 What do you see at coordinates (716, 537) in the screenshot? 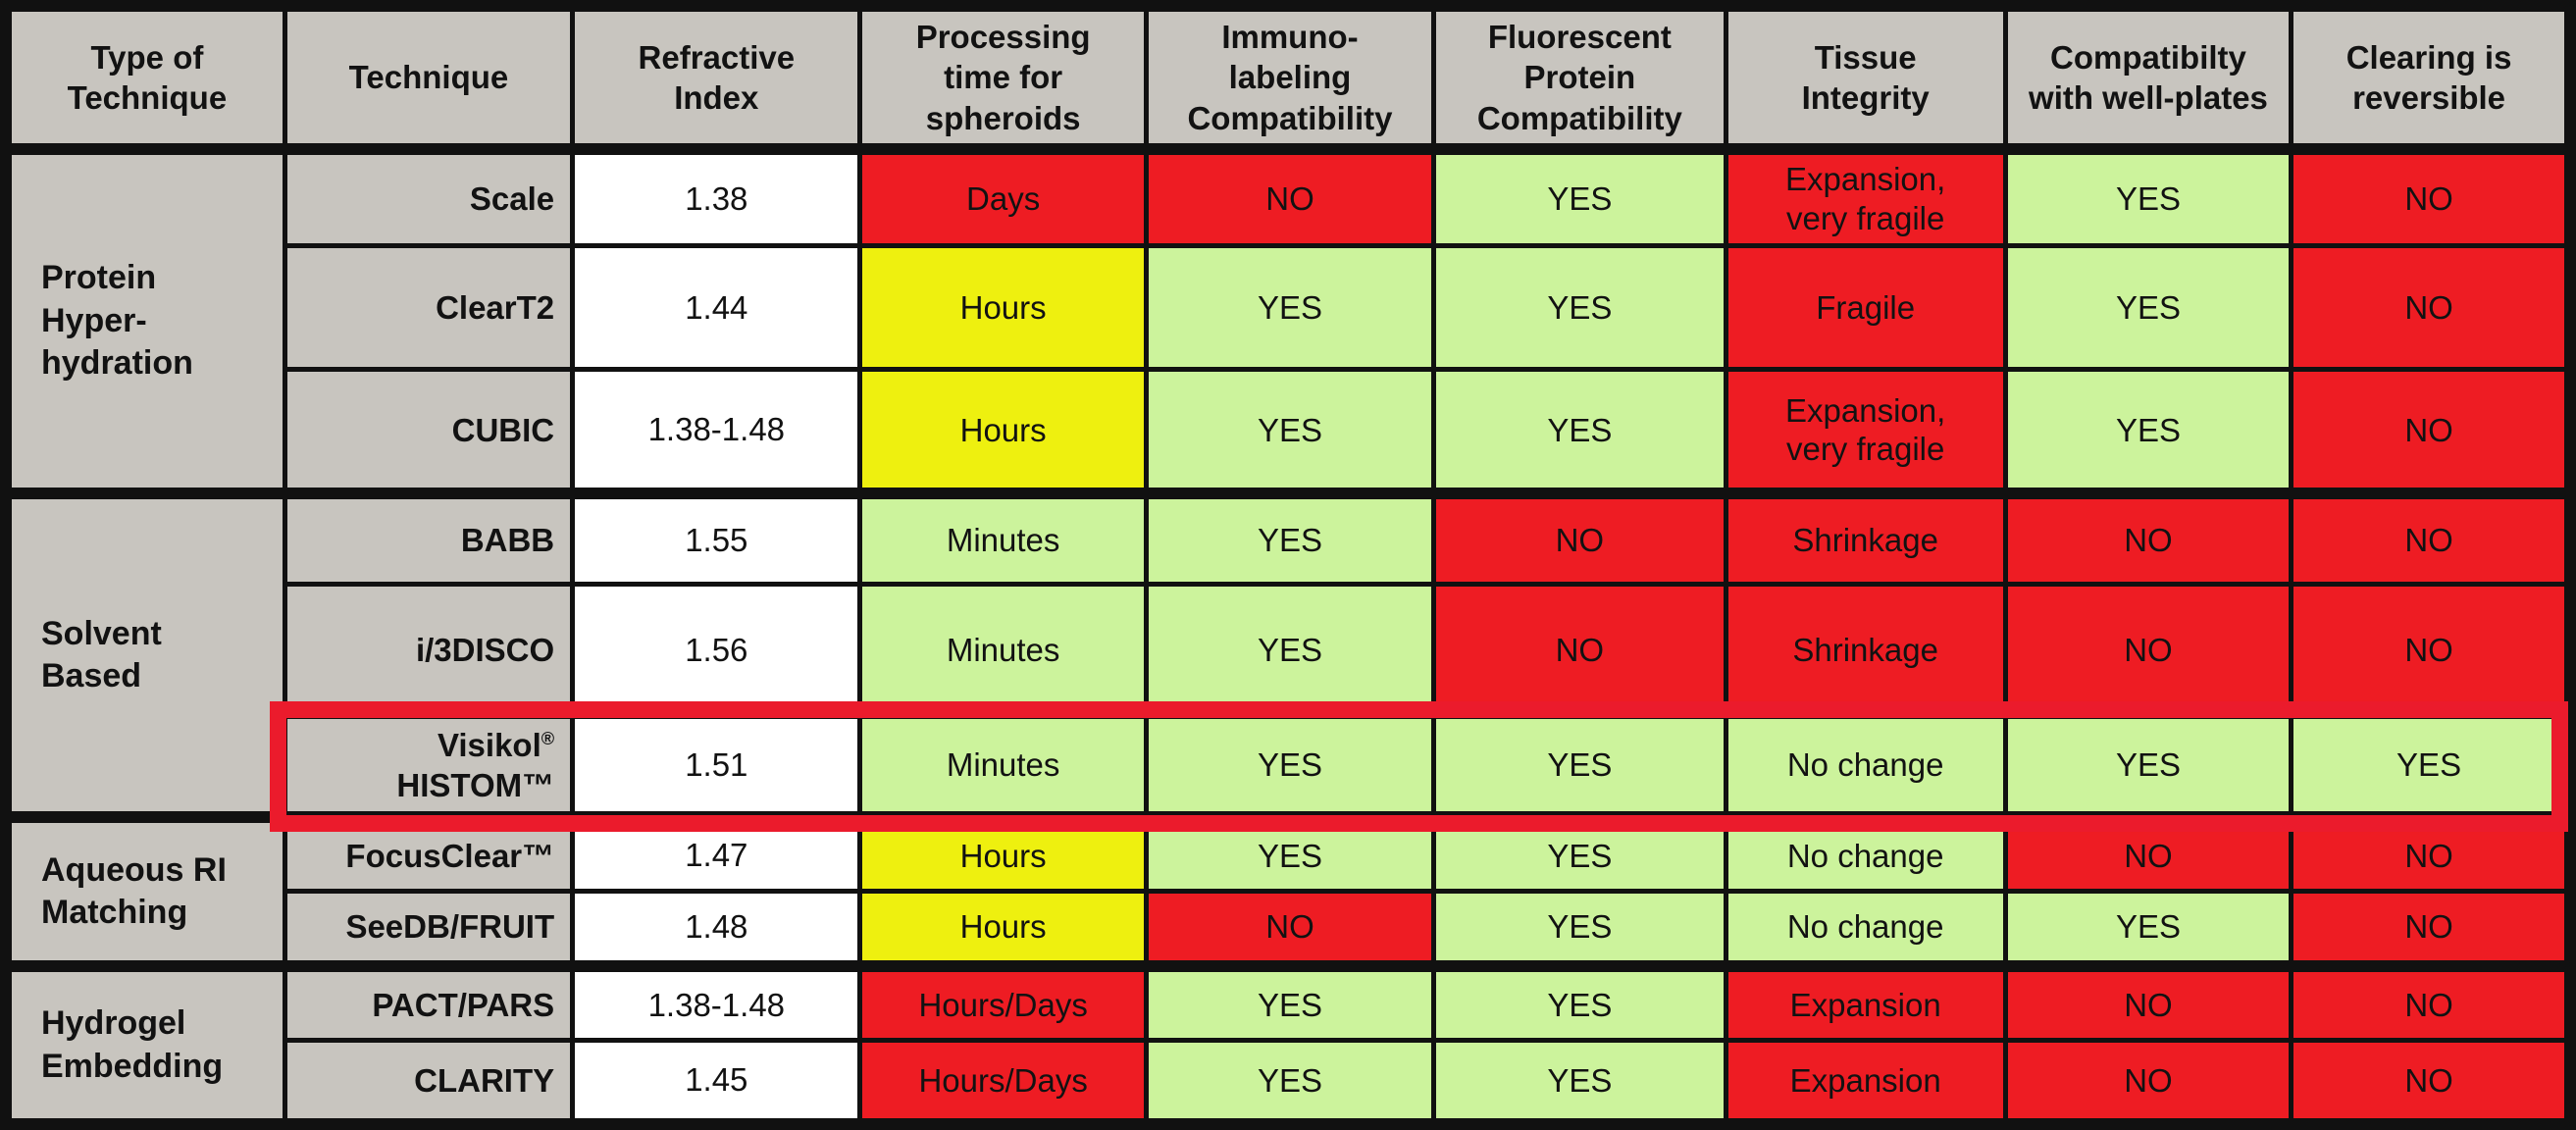
I see `refractive-index-cell: 1.55` at bounding box center [716, 537].